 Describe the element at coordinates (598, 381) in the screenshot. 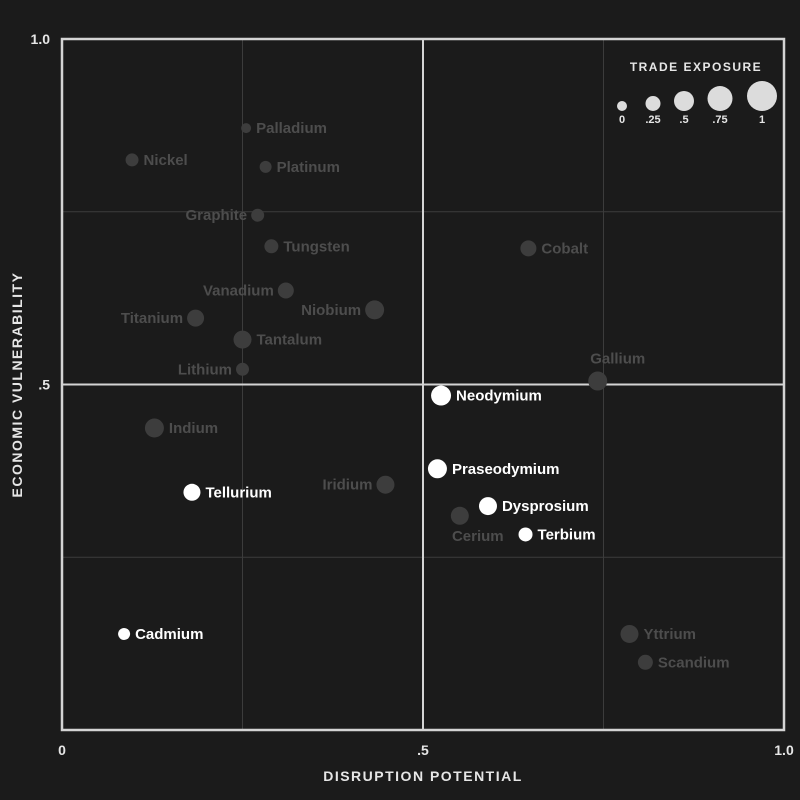

I see `point-gallium` at that location.